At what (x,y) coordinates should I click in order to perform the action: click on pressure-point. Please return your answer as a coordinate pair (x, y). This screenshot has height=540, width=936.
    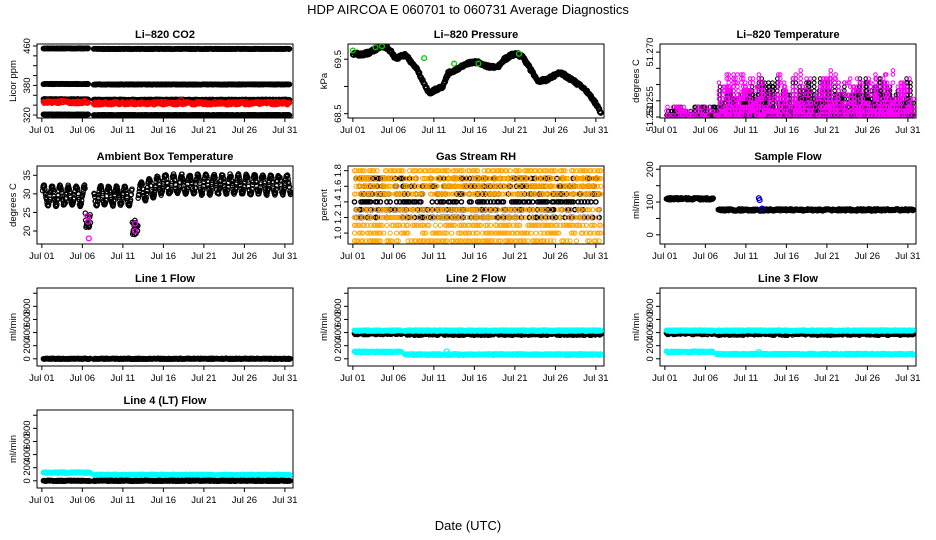
    Looking at the image, I should click on (600, 112).